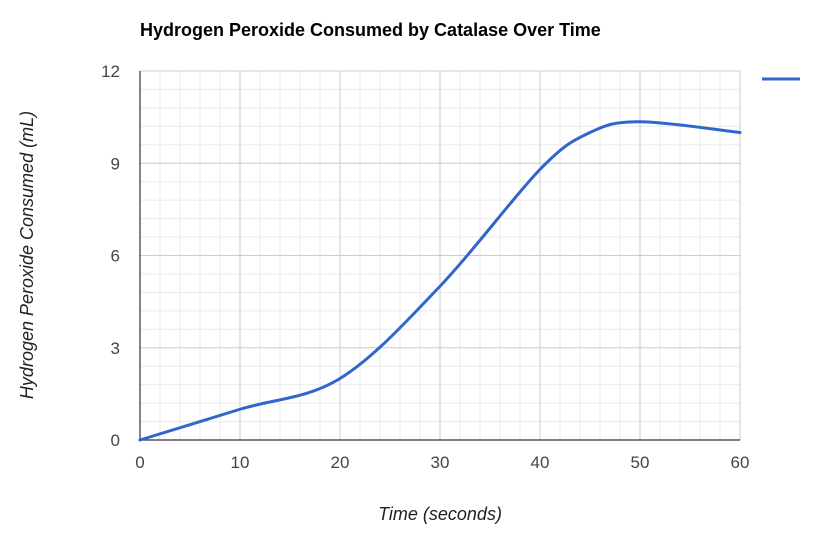 This screenshot has width=830, height=557. Describe the element at coordinates (27, 255) in the screenshot. I see `y-axis-label: Hydrogen Peroxide Consumed (mL)` at that location.